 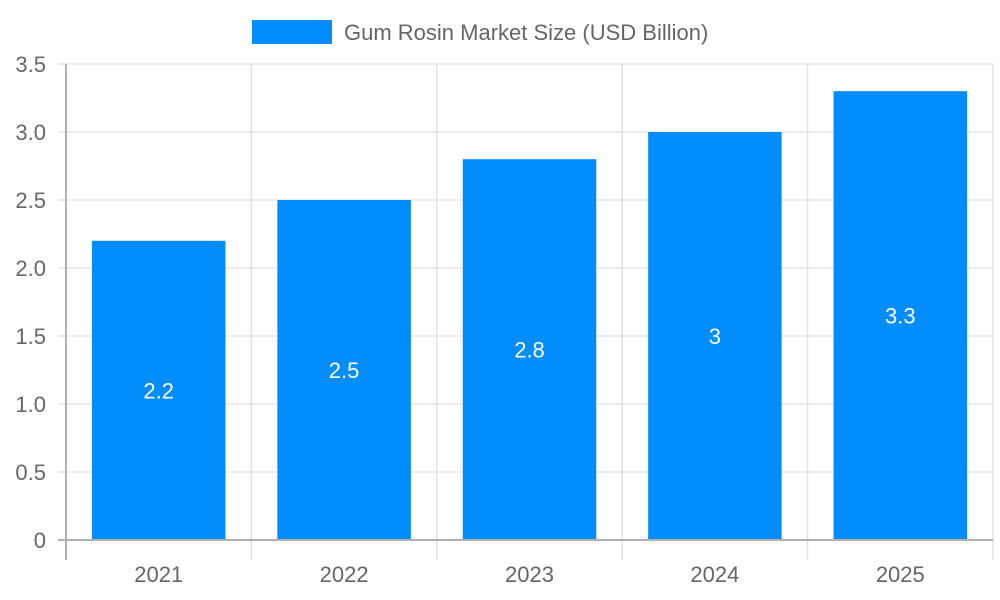 I want to click on y-tick-label: 3.0, so click(x=30, y=132).